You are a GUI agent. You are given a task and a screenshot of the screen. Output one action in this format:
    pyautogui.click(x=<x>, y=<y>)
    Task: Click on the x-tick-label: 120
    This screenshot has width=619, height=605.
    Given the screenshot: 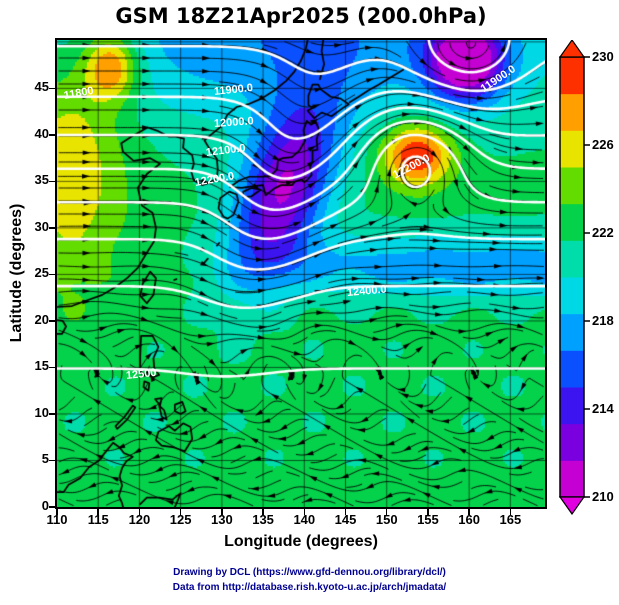 What is the action you would take?
    pyautogui.click(x=139, y=519)
    